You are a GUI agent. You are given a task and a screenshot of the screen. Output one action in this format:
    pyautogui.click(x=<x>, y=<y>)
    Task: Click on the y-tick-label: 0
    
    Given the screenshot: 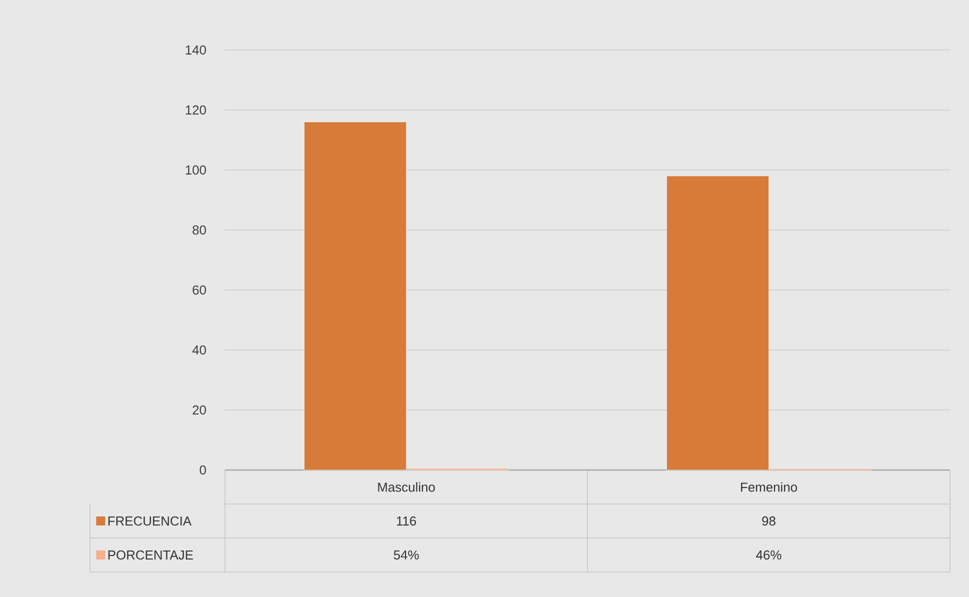 What is the action you would take?
    pyautogui.click(x=203, y=470)
    